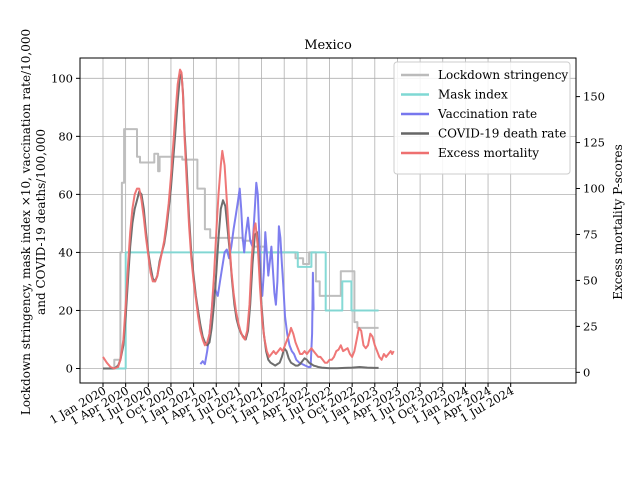 This screenshot has height=480, width=640. What do you see at coordinates (503, 75) in the screenshot?
I see `legend-lockdown-stringency-label: Lockdown stringency` at bounding box center [503, 75].